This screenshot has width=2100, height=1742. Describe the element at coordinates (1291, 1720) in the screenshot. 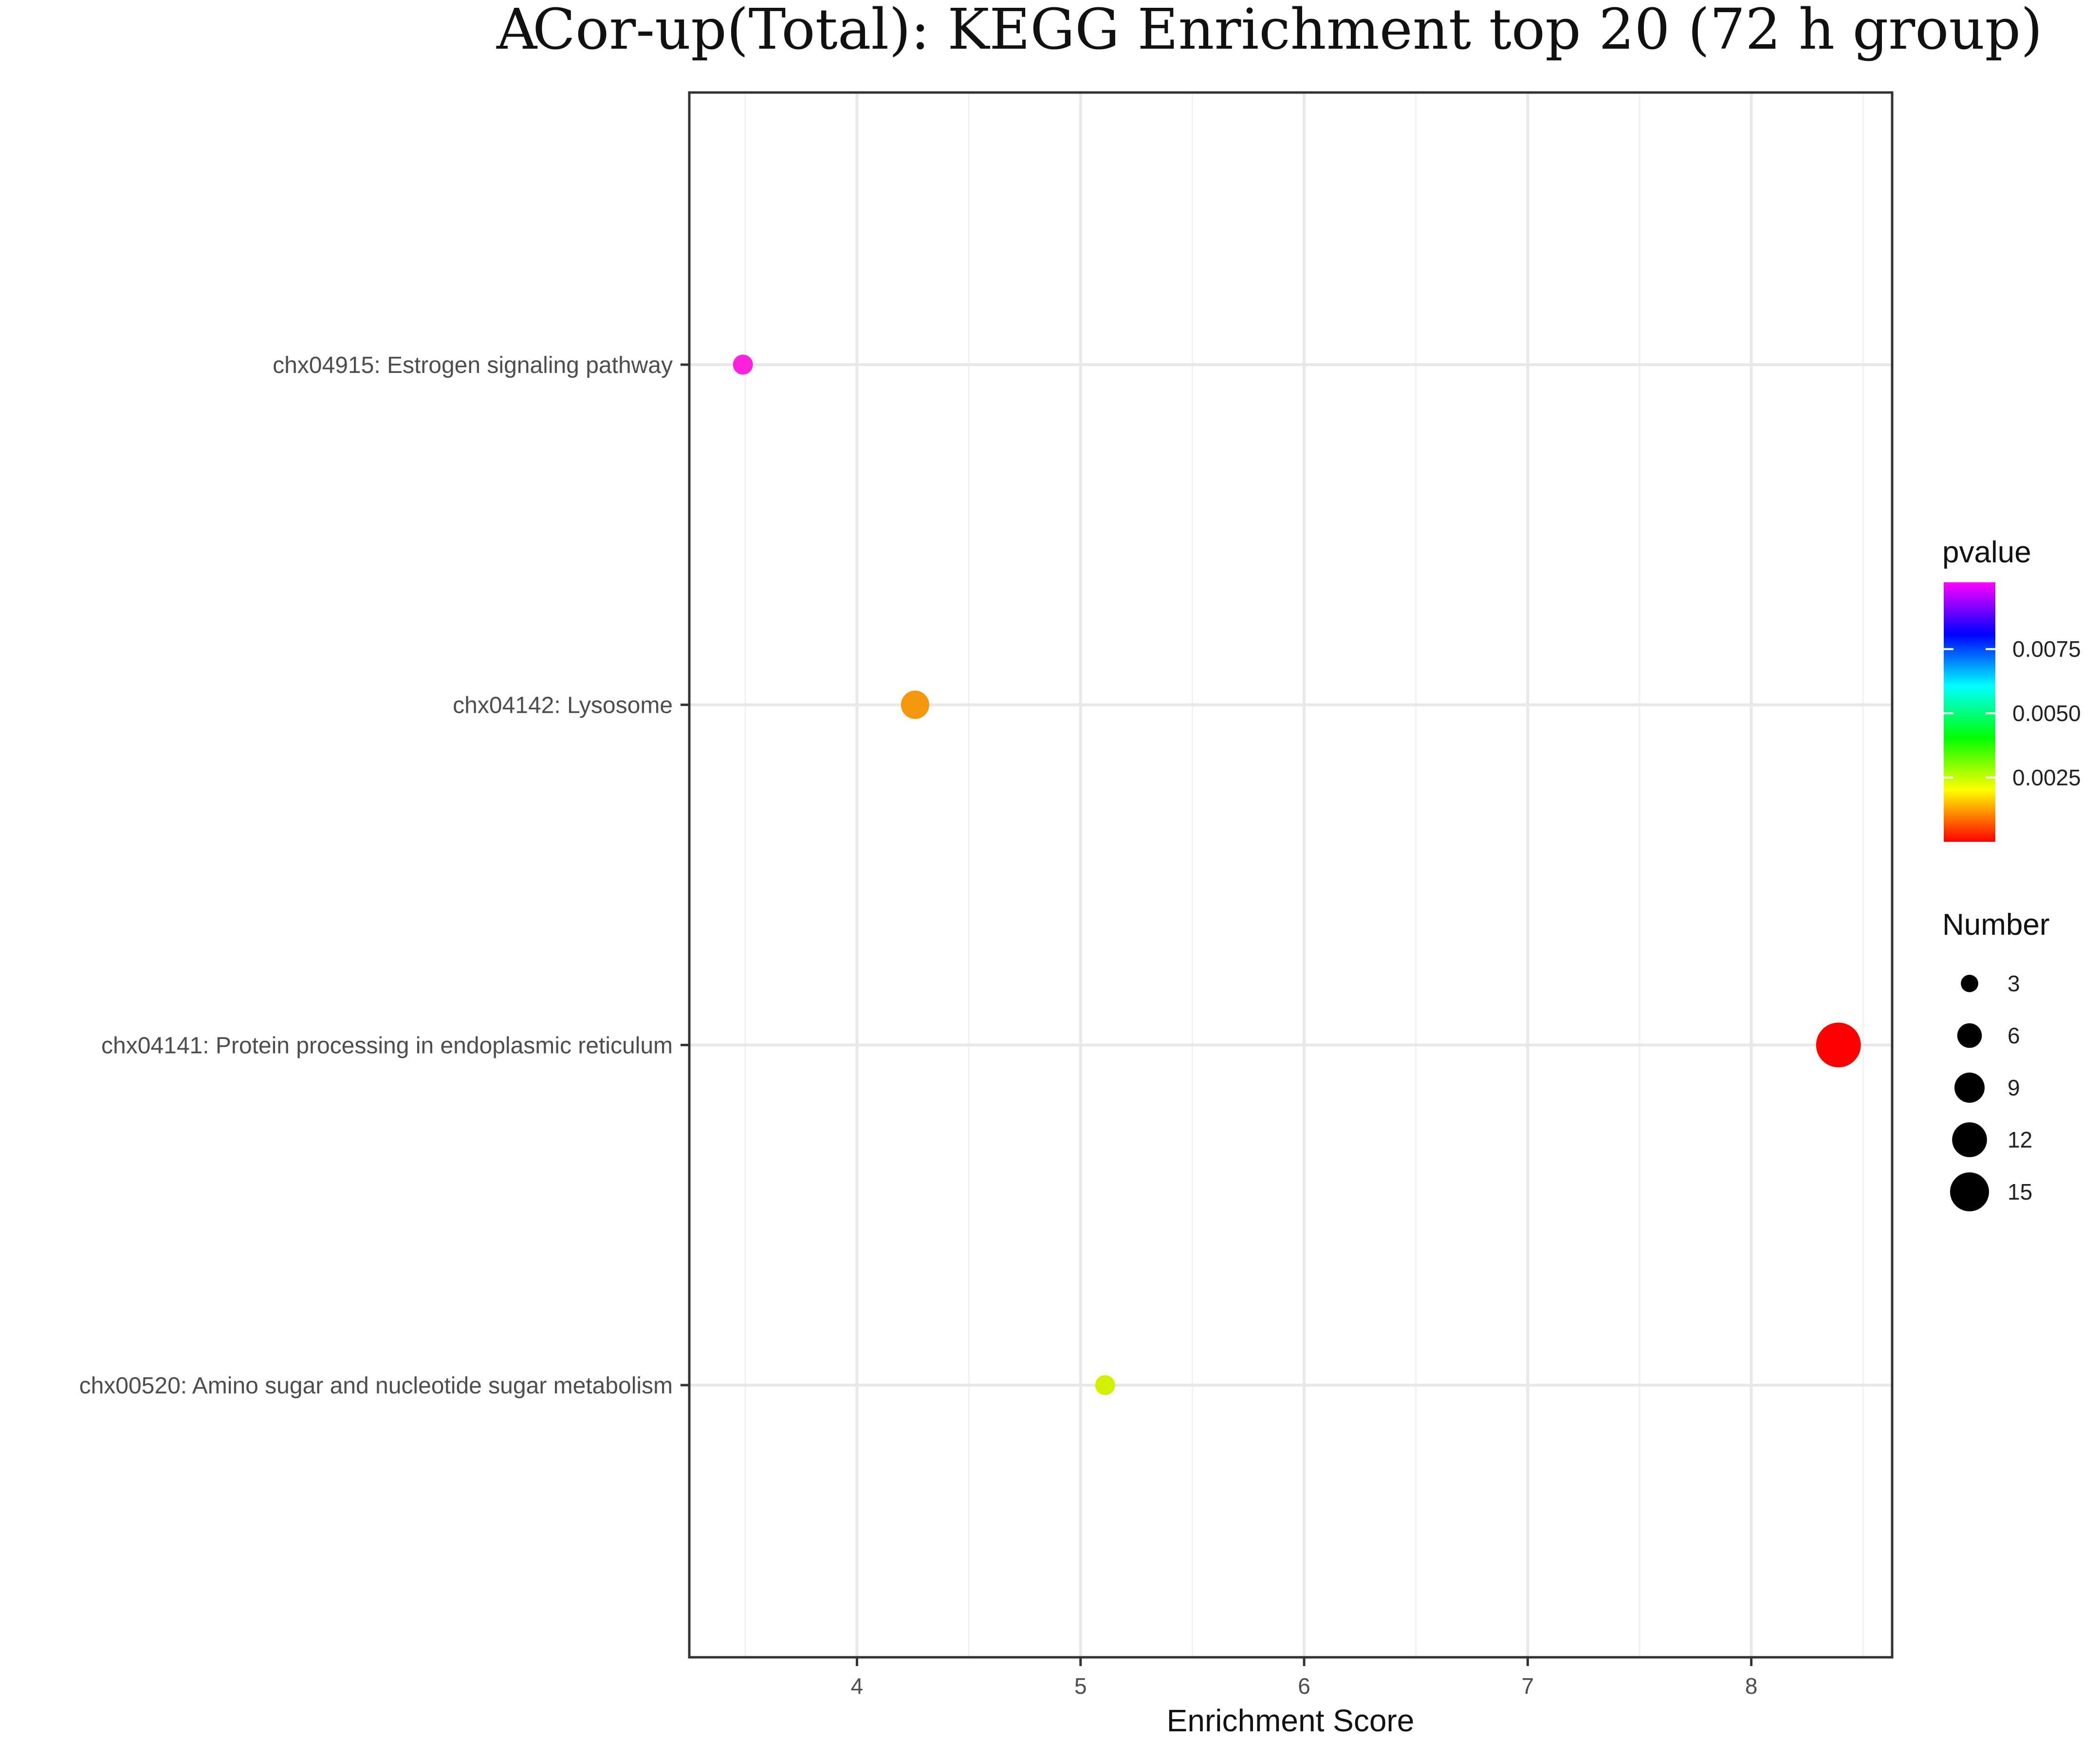

I see `x-axis-title: Enrichment Score` at that location.